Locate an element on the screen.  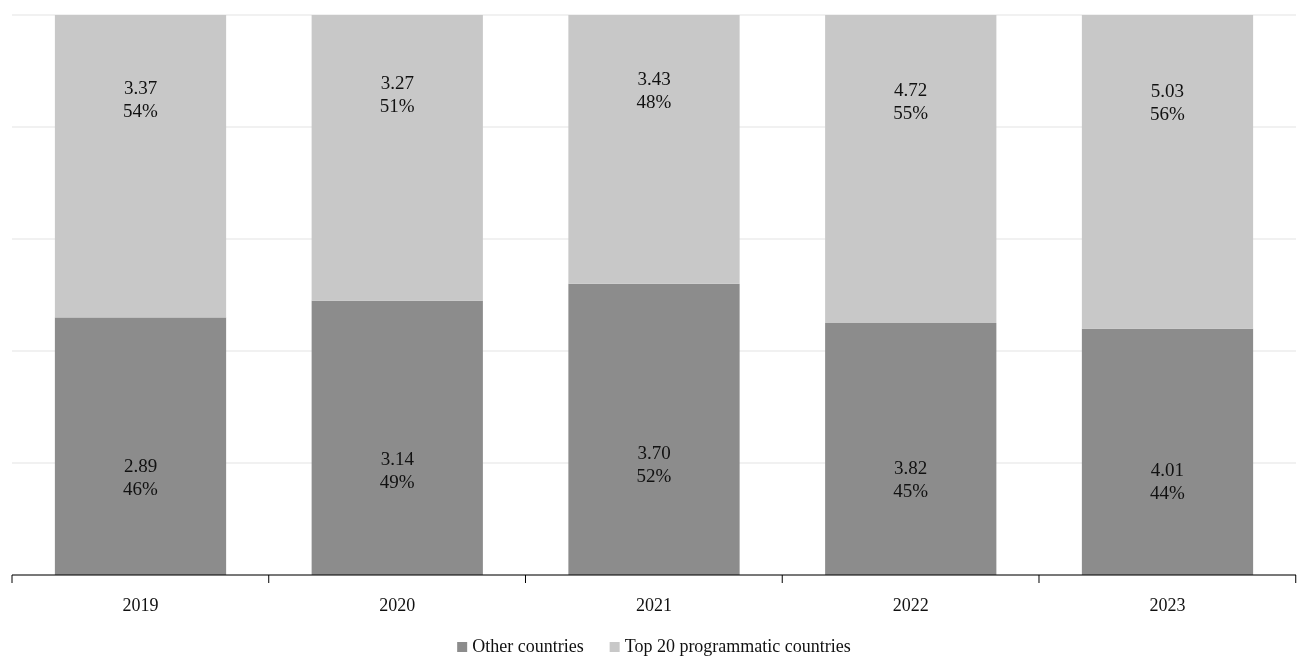
legend-label: Other countries is located at coordinates (528, 646).